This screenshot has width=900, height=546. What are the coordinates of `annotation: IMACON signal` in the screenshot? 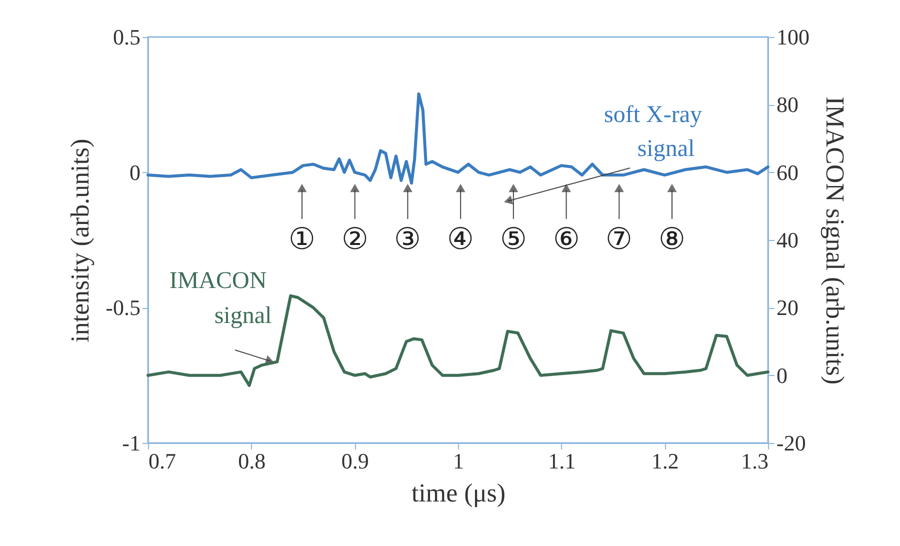 It's located at (220, 298).